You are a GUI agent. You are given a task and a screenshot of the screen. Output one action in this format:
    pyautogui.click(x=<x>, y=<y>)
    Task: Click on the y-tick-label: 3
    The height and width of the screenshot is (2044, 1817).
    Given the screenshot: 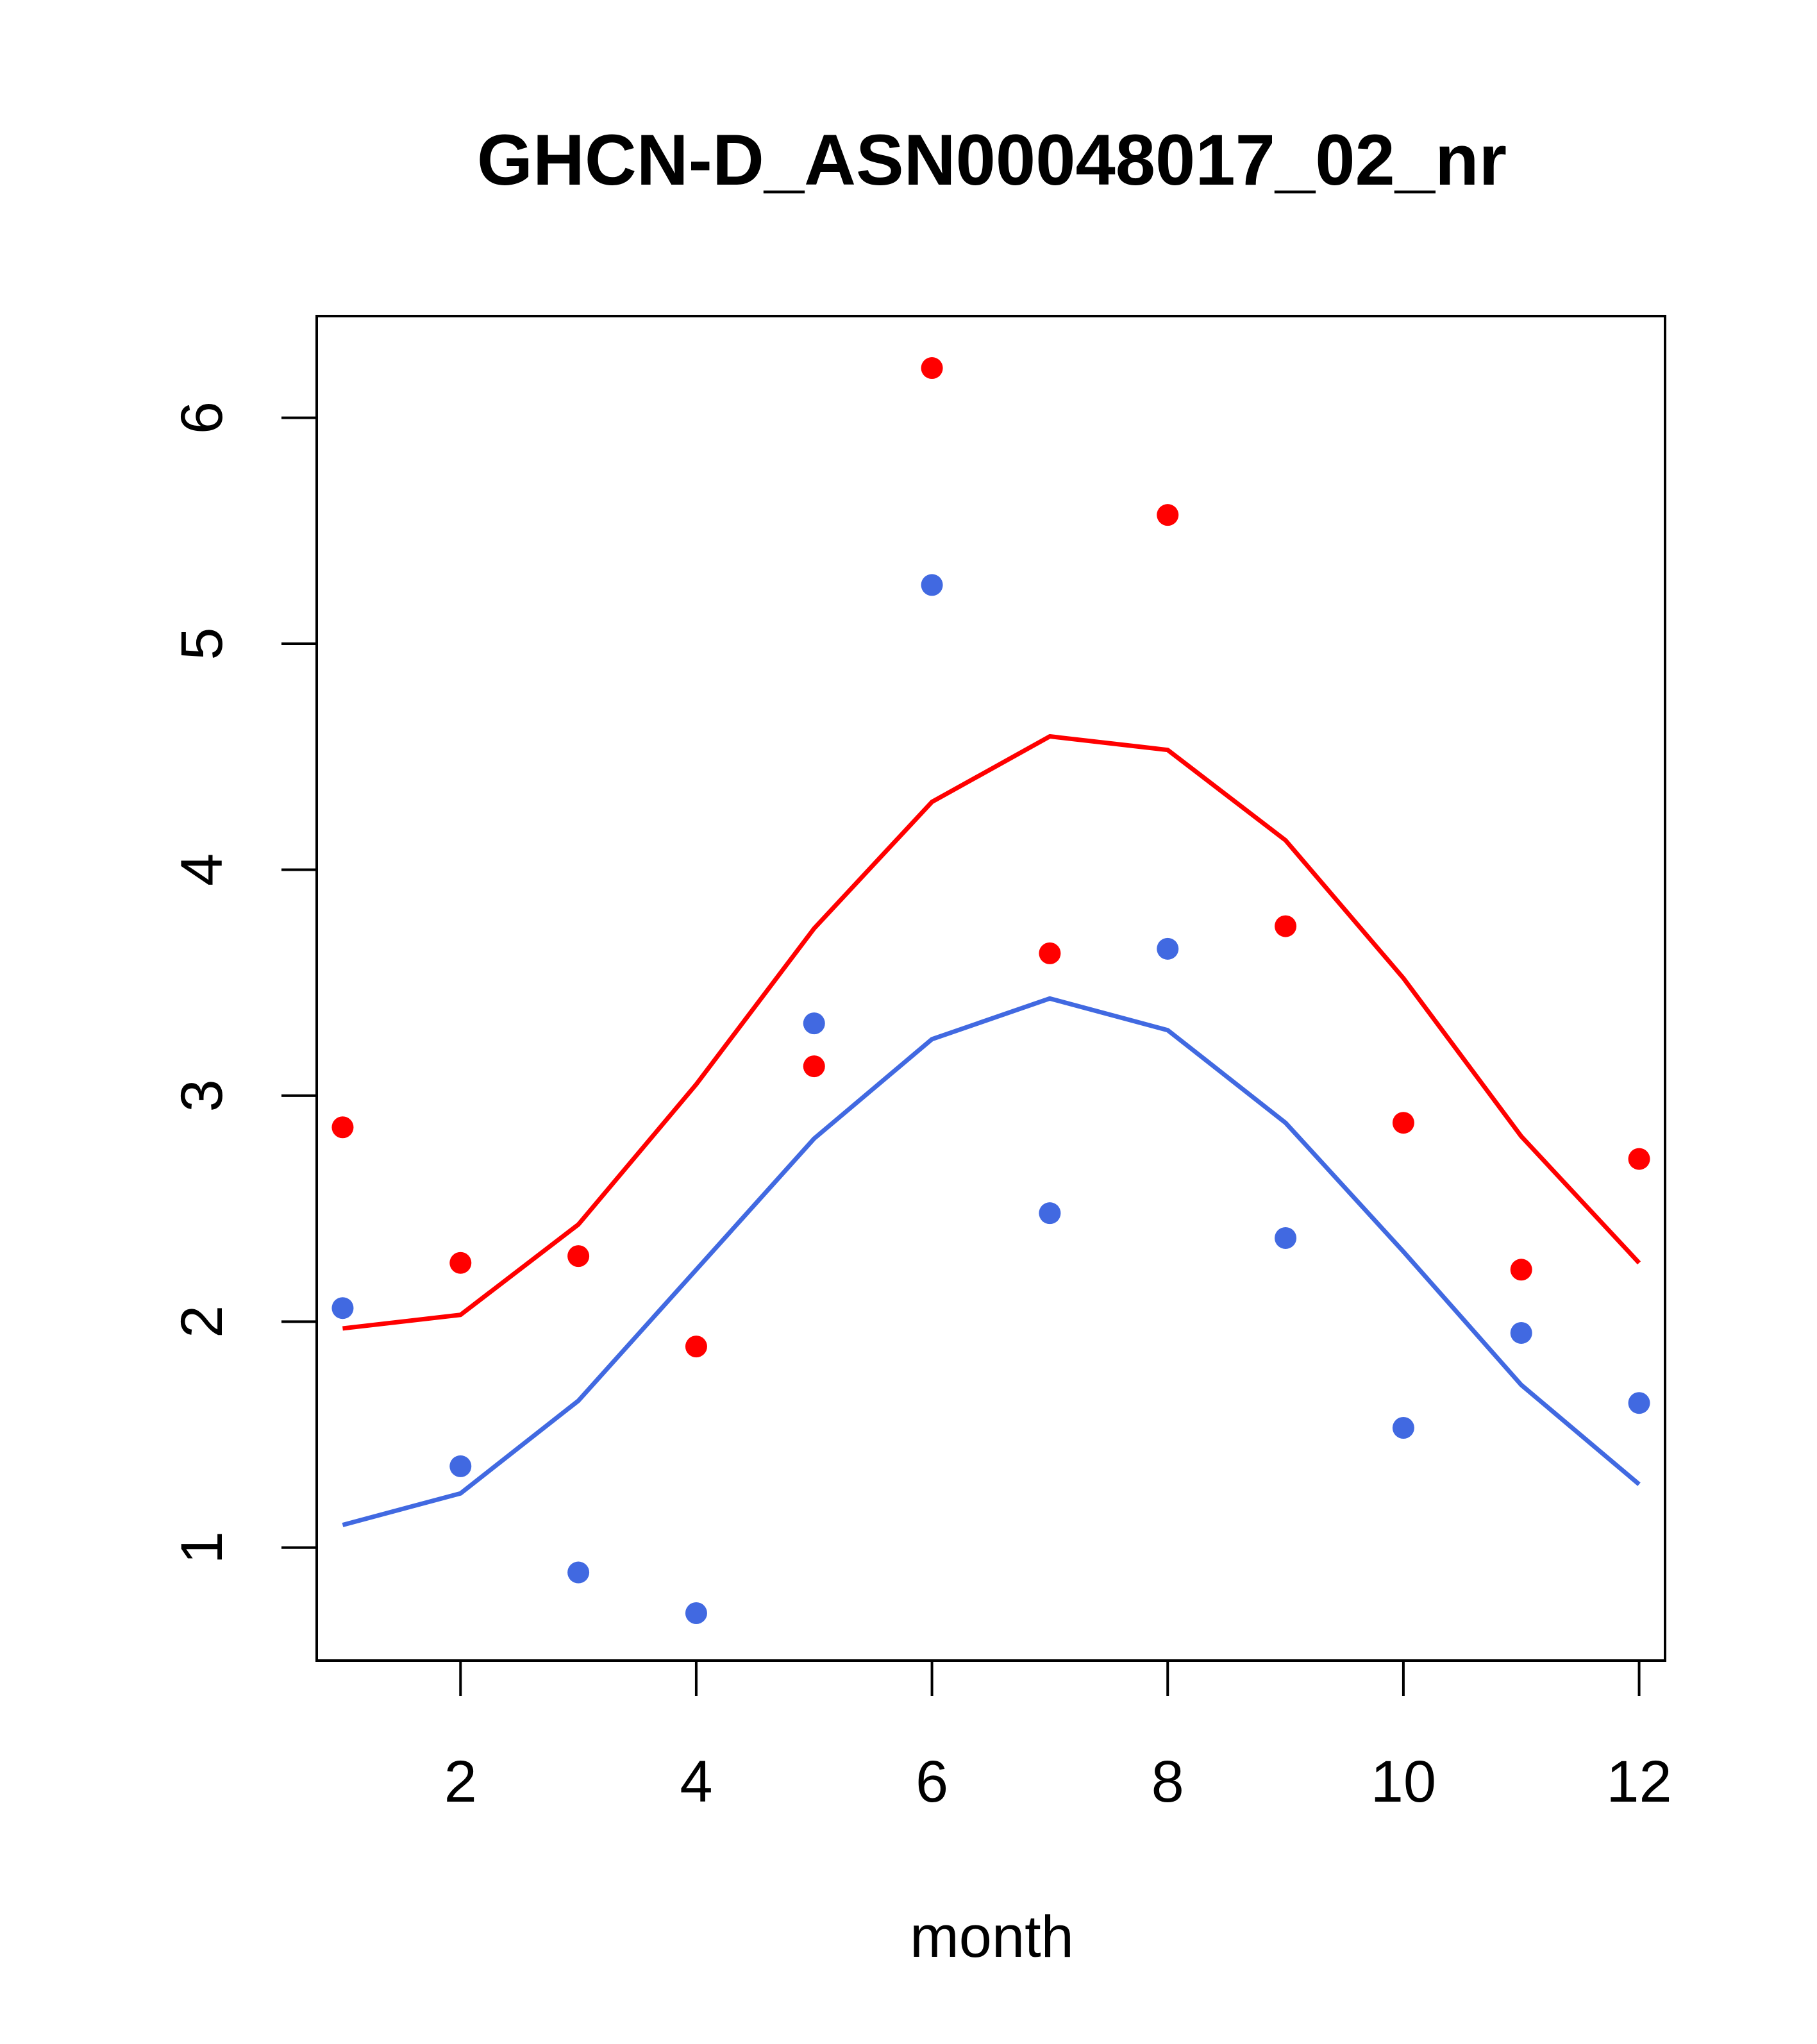 What is the action you would take?
    pyautogui.click(x=202, y=1095)
    